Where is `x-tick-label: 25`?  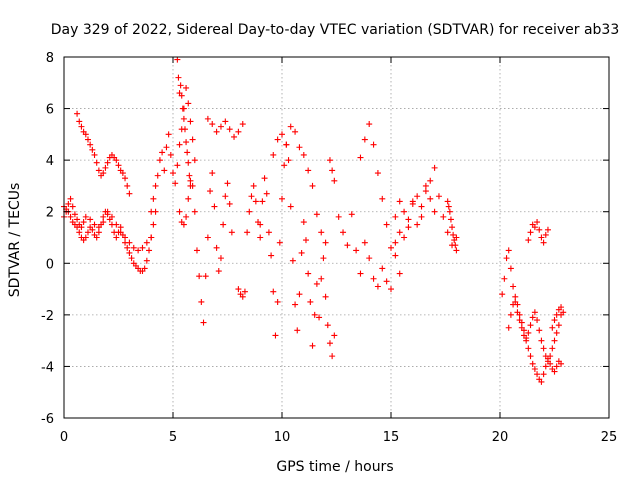 x-tick-label: 25 is located at coordinates (609, 437).